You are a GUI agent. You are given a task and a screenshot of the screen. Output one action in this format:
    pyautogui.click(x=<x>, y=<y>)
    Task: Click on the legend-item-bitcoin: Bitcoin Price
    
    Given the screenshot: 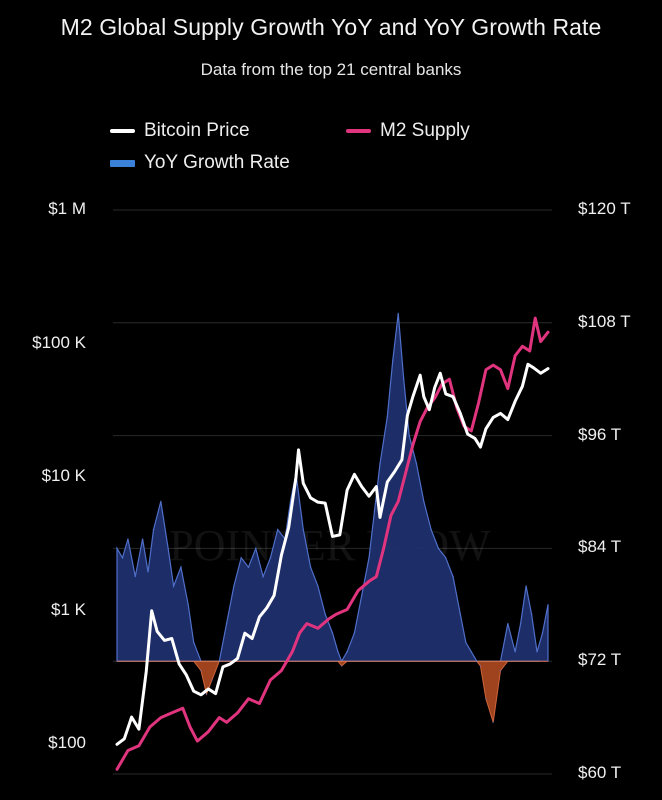 What is the action you would take?
    pyautogui.click(x=180, y=131)
    